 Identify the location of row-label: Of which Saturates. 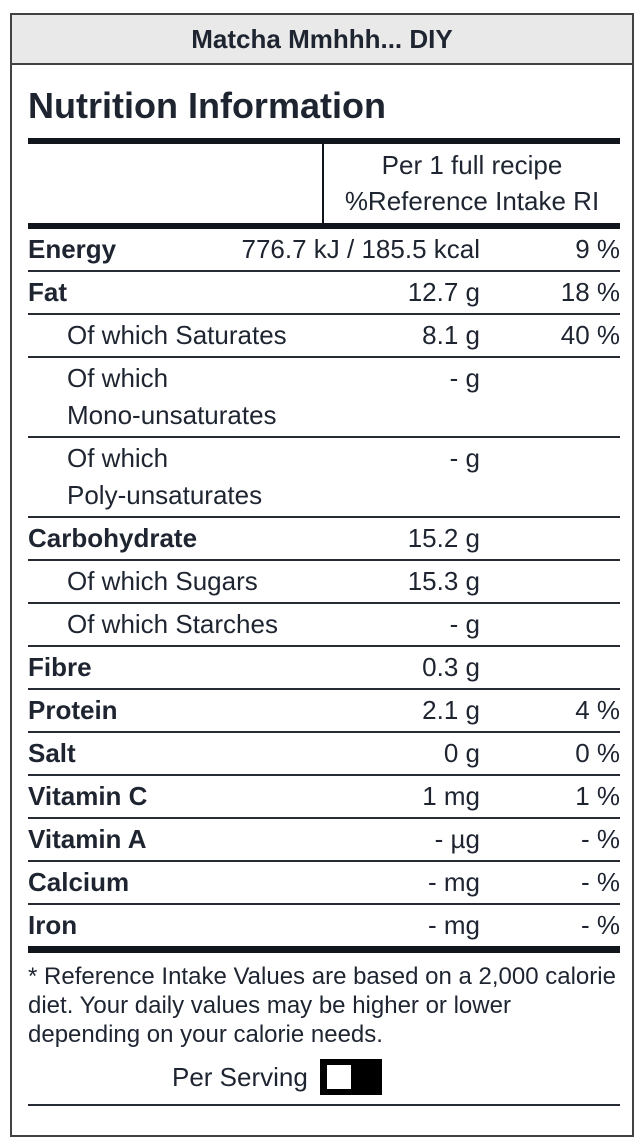
(177, 335).